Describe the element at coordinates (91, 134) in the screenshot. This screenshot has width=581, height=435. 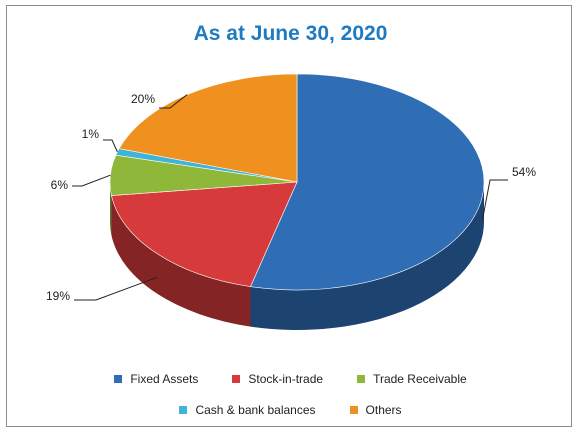
I see `data-label-3: 1%` at that location.